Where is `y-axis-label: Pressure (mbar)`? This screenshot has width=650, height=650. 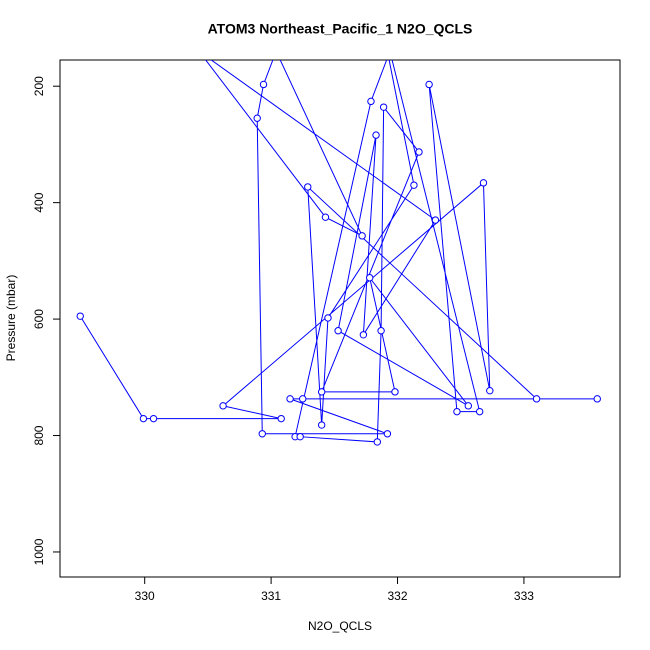
y-axis-label: Pressure (mbar) is located at coordinates (11, 318).